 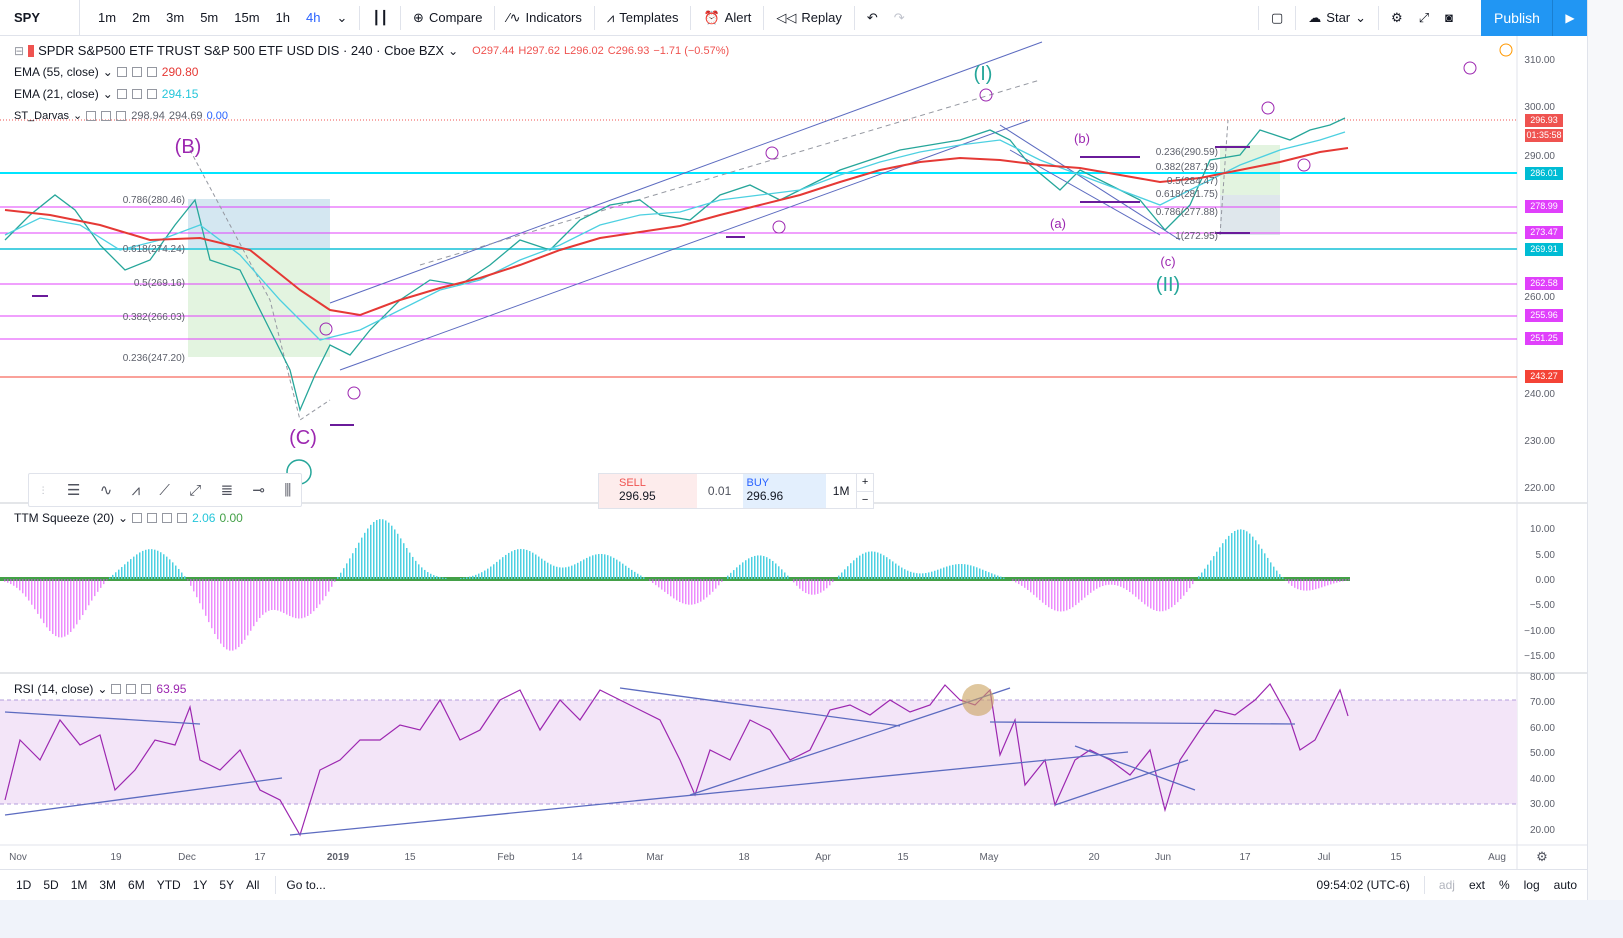 I want to click on range-3m: 3M, so click(x=108, y=885).